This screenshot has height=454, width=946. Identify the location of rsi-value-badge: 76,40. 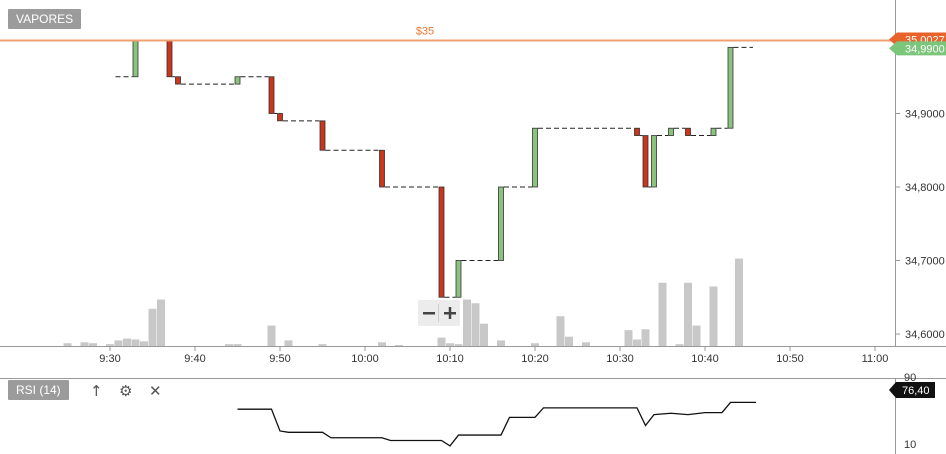
(912, 390).